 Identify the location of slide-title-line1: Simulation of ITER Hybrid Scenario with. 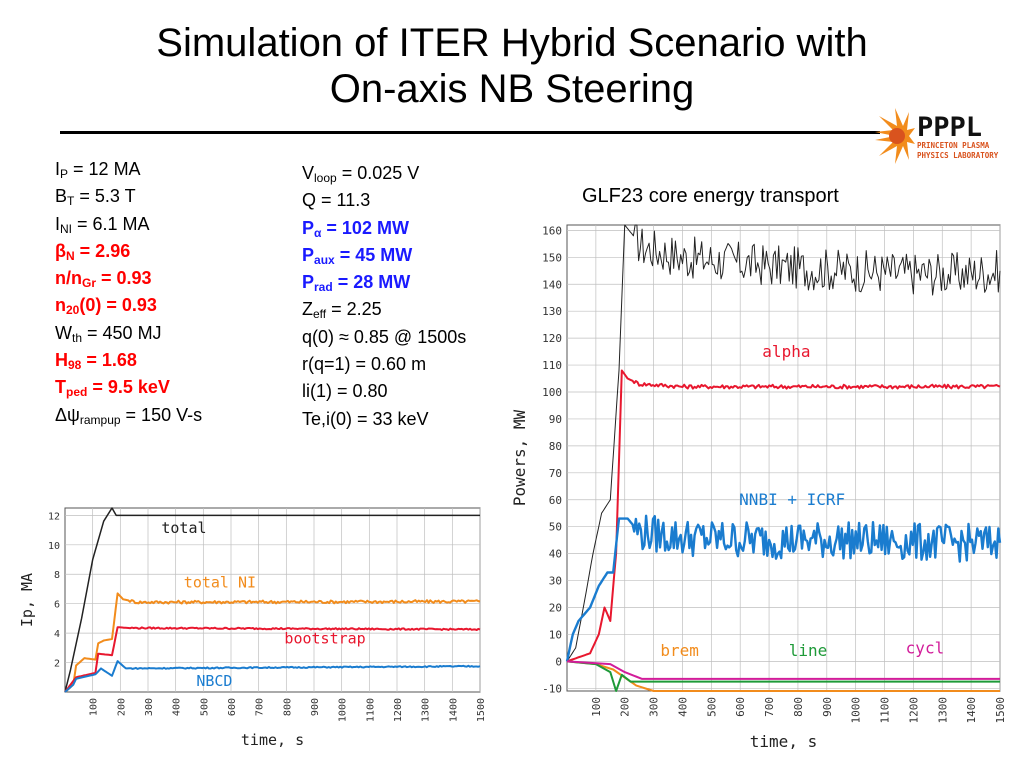
(512, 43).